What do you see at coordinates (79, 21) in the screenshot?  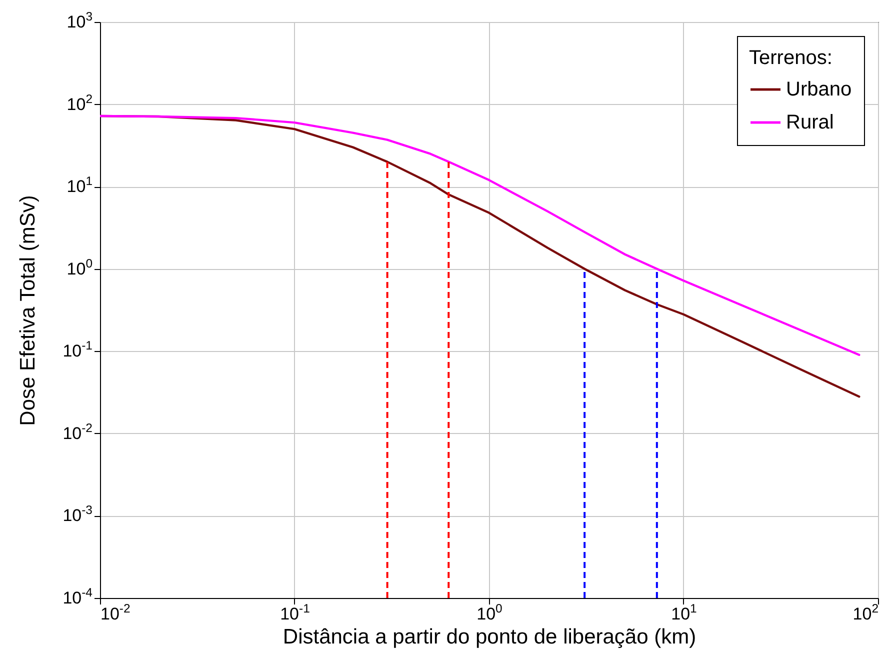 I see `y-tick-label: 10$^{3}$` at bounding box center [79, 21].